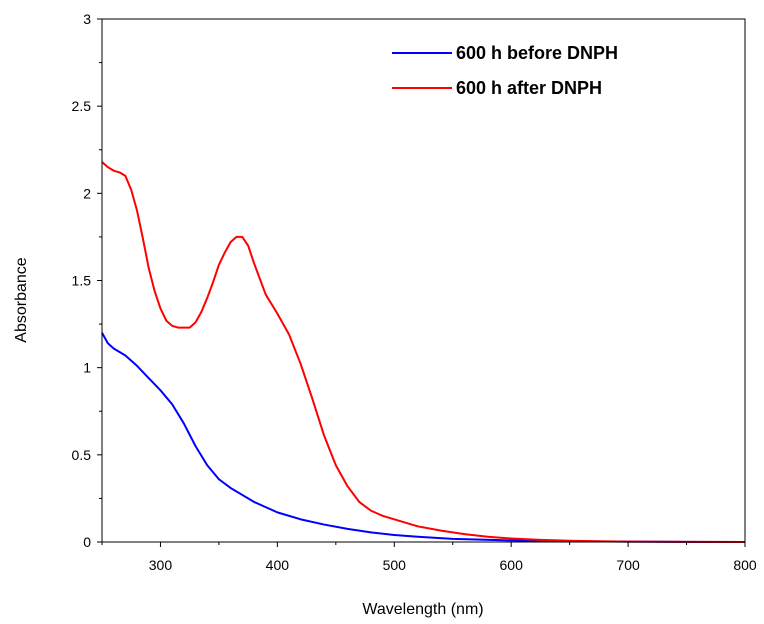  I want to click on y-tick-label: 2.5, so click(82, 106).